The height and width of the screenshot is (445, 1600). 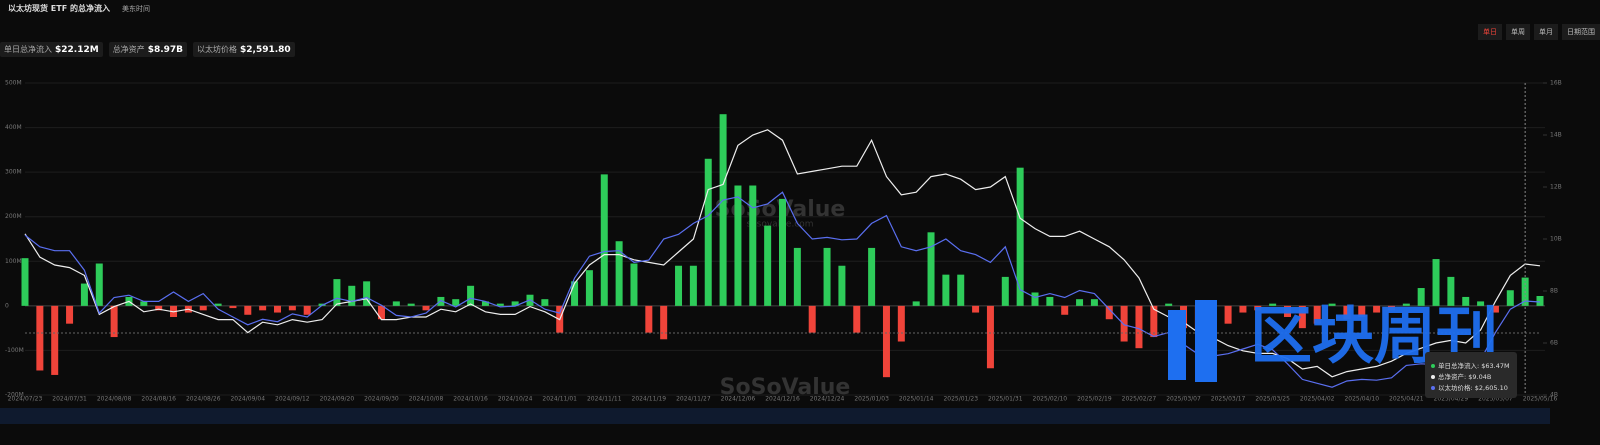 What do you see at coordinates (165, 50) in the screenshot?
I see `legend-value: $8.97B` at bounding box center [165, 50].